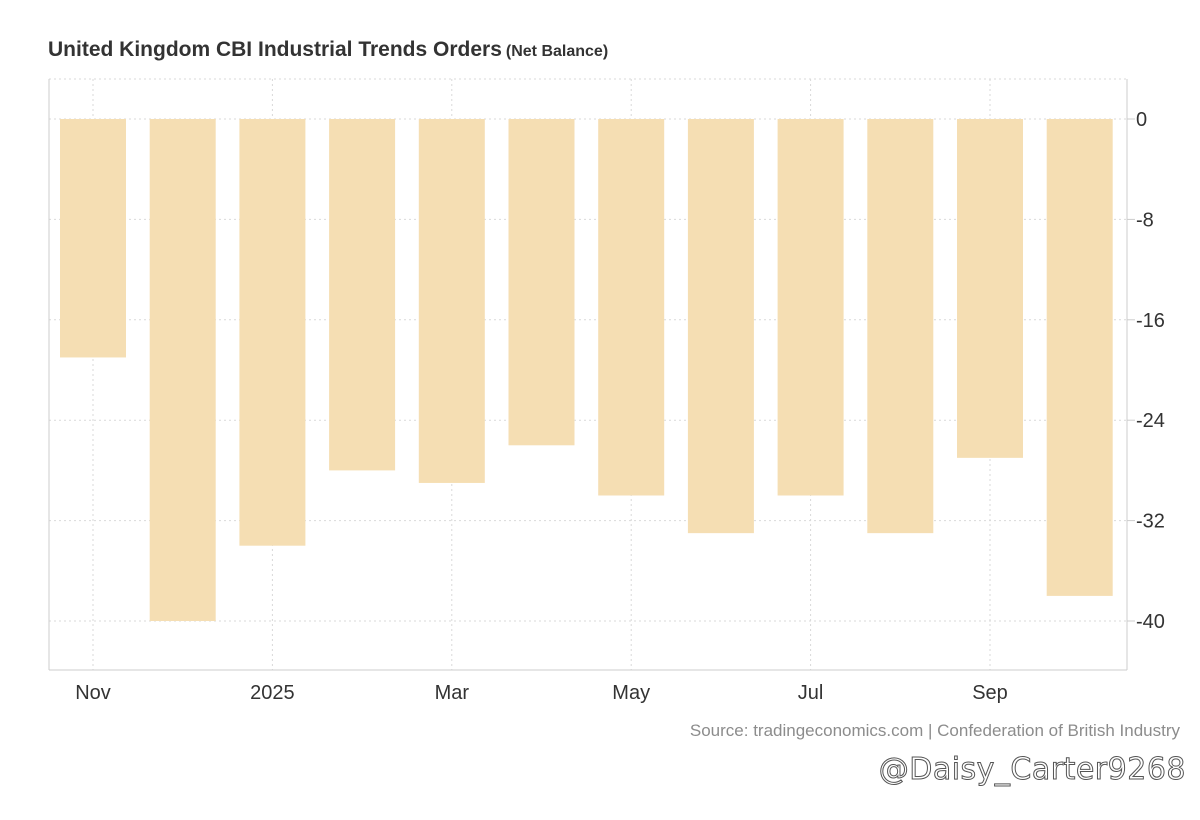 This screenshot has width=1200, height=820. Describe the element at coordinates (452, 693) in the screenshot. I see `x-tick-label: Mar` at that location.